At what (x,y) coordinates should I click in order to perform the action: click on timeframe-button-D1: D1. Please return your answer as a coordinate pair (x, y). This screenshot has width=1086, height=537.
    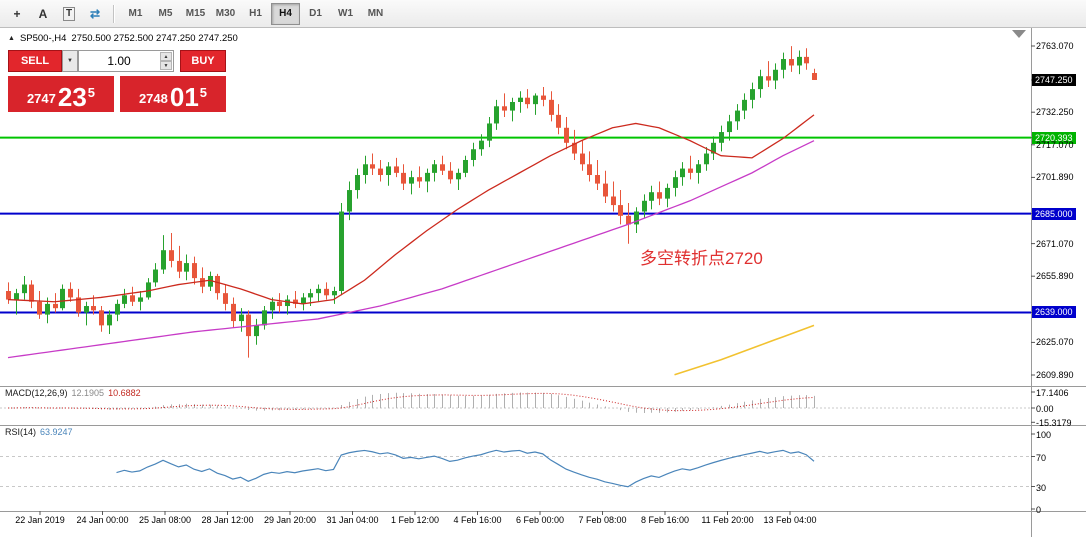
    Looking at the image, I should click on (315, 13).